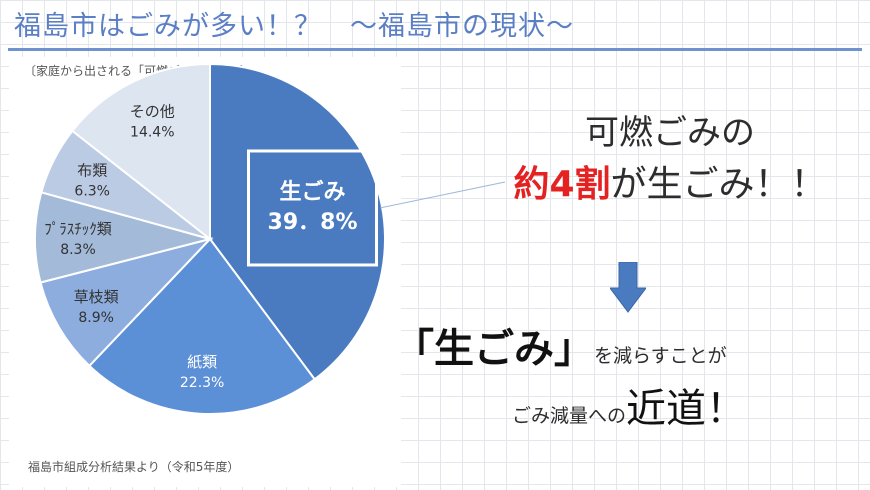 The image size is (870, 490). I want to click on callout-line4-text: ごみ減量への, so click(569, 416).